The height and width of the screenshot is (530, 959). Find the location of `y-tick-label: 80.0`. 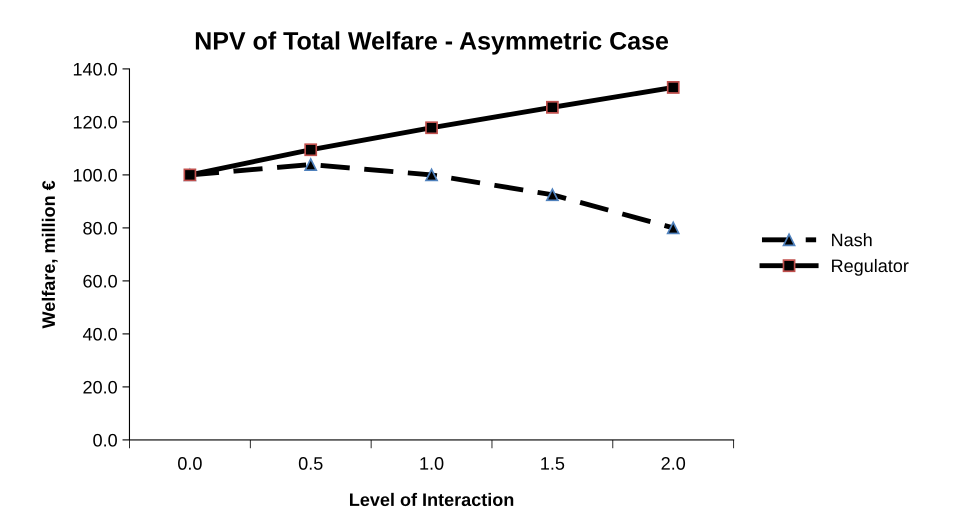

y-tick-label: 80.0 is located at coordinates (100, 228).